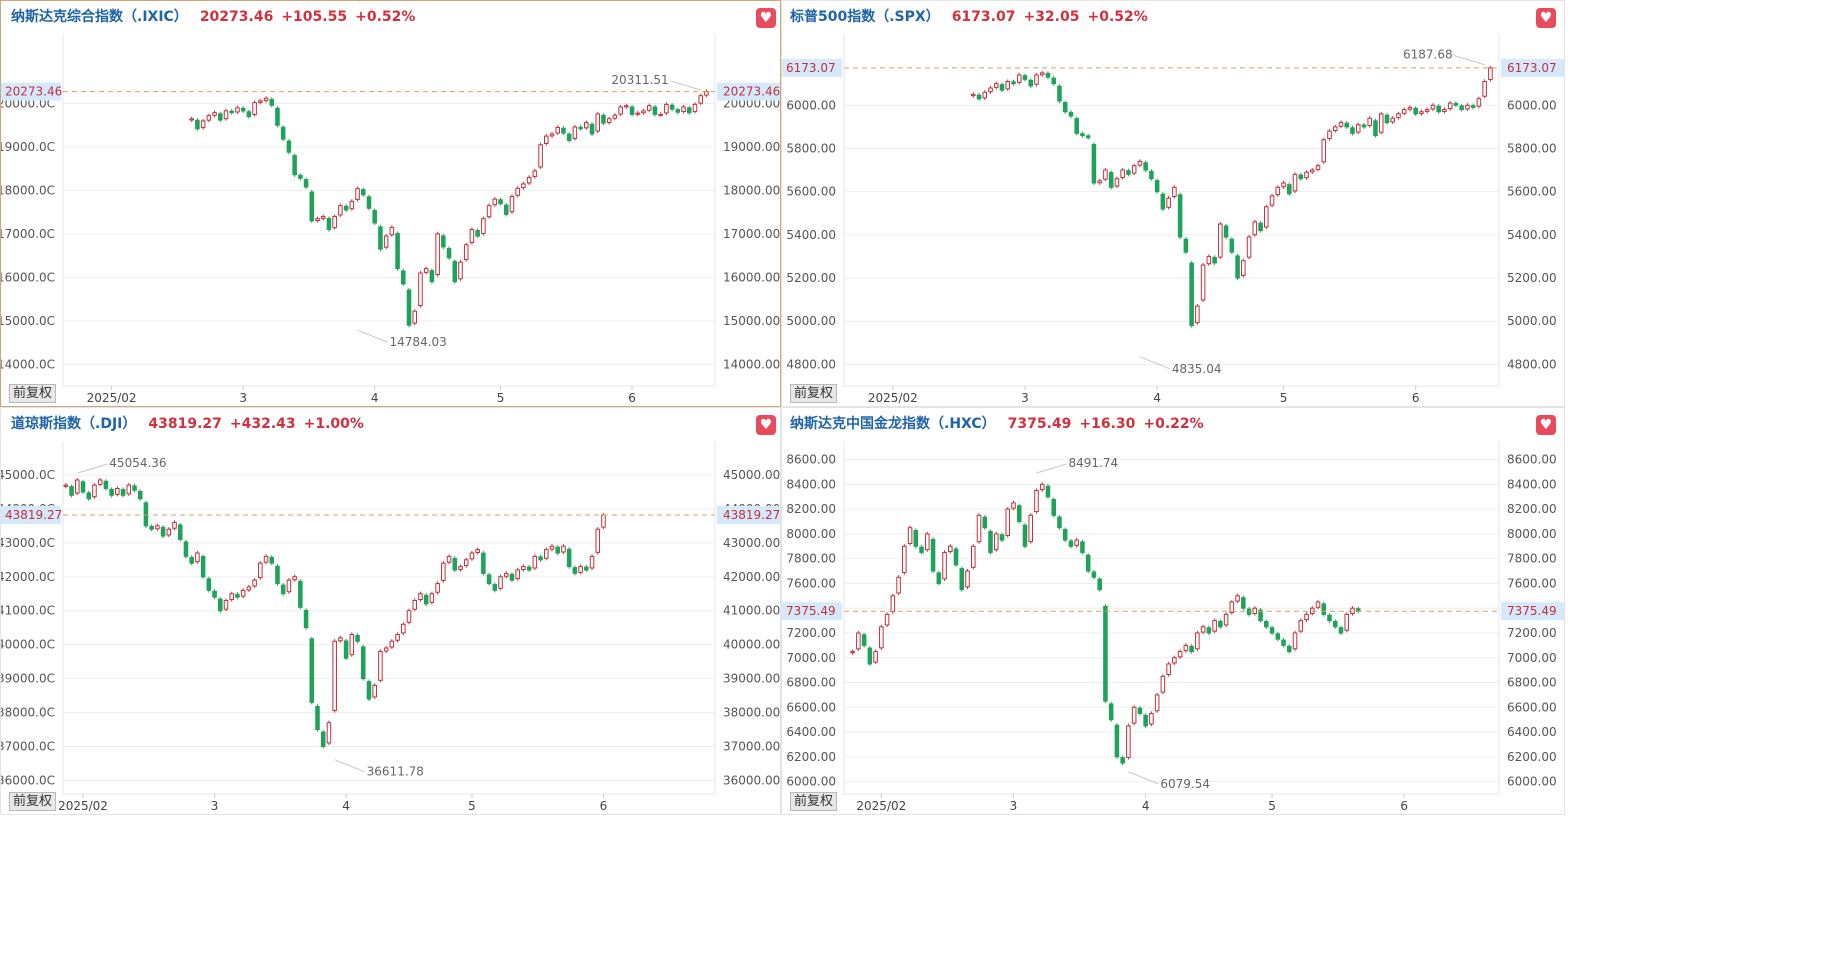 The height and width of the screenshot is (961, 1845). What do you see at coordinates (1532, 105) in the screenshot?
I see `y-tick-label-right: 6000.00` at bounding box center [1532, 105].